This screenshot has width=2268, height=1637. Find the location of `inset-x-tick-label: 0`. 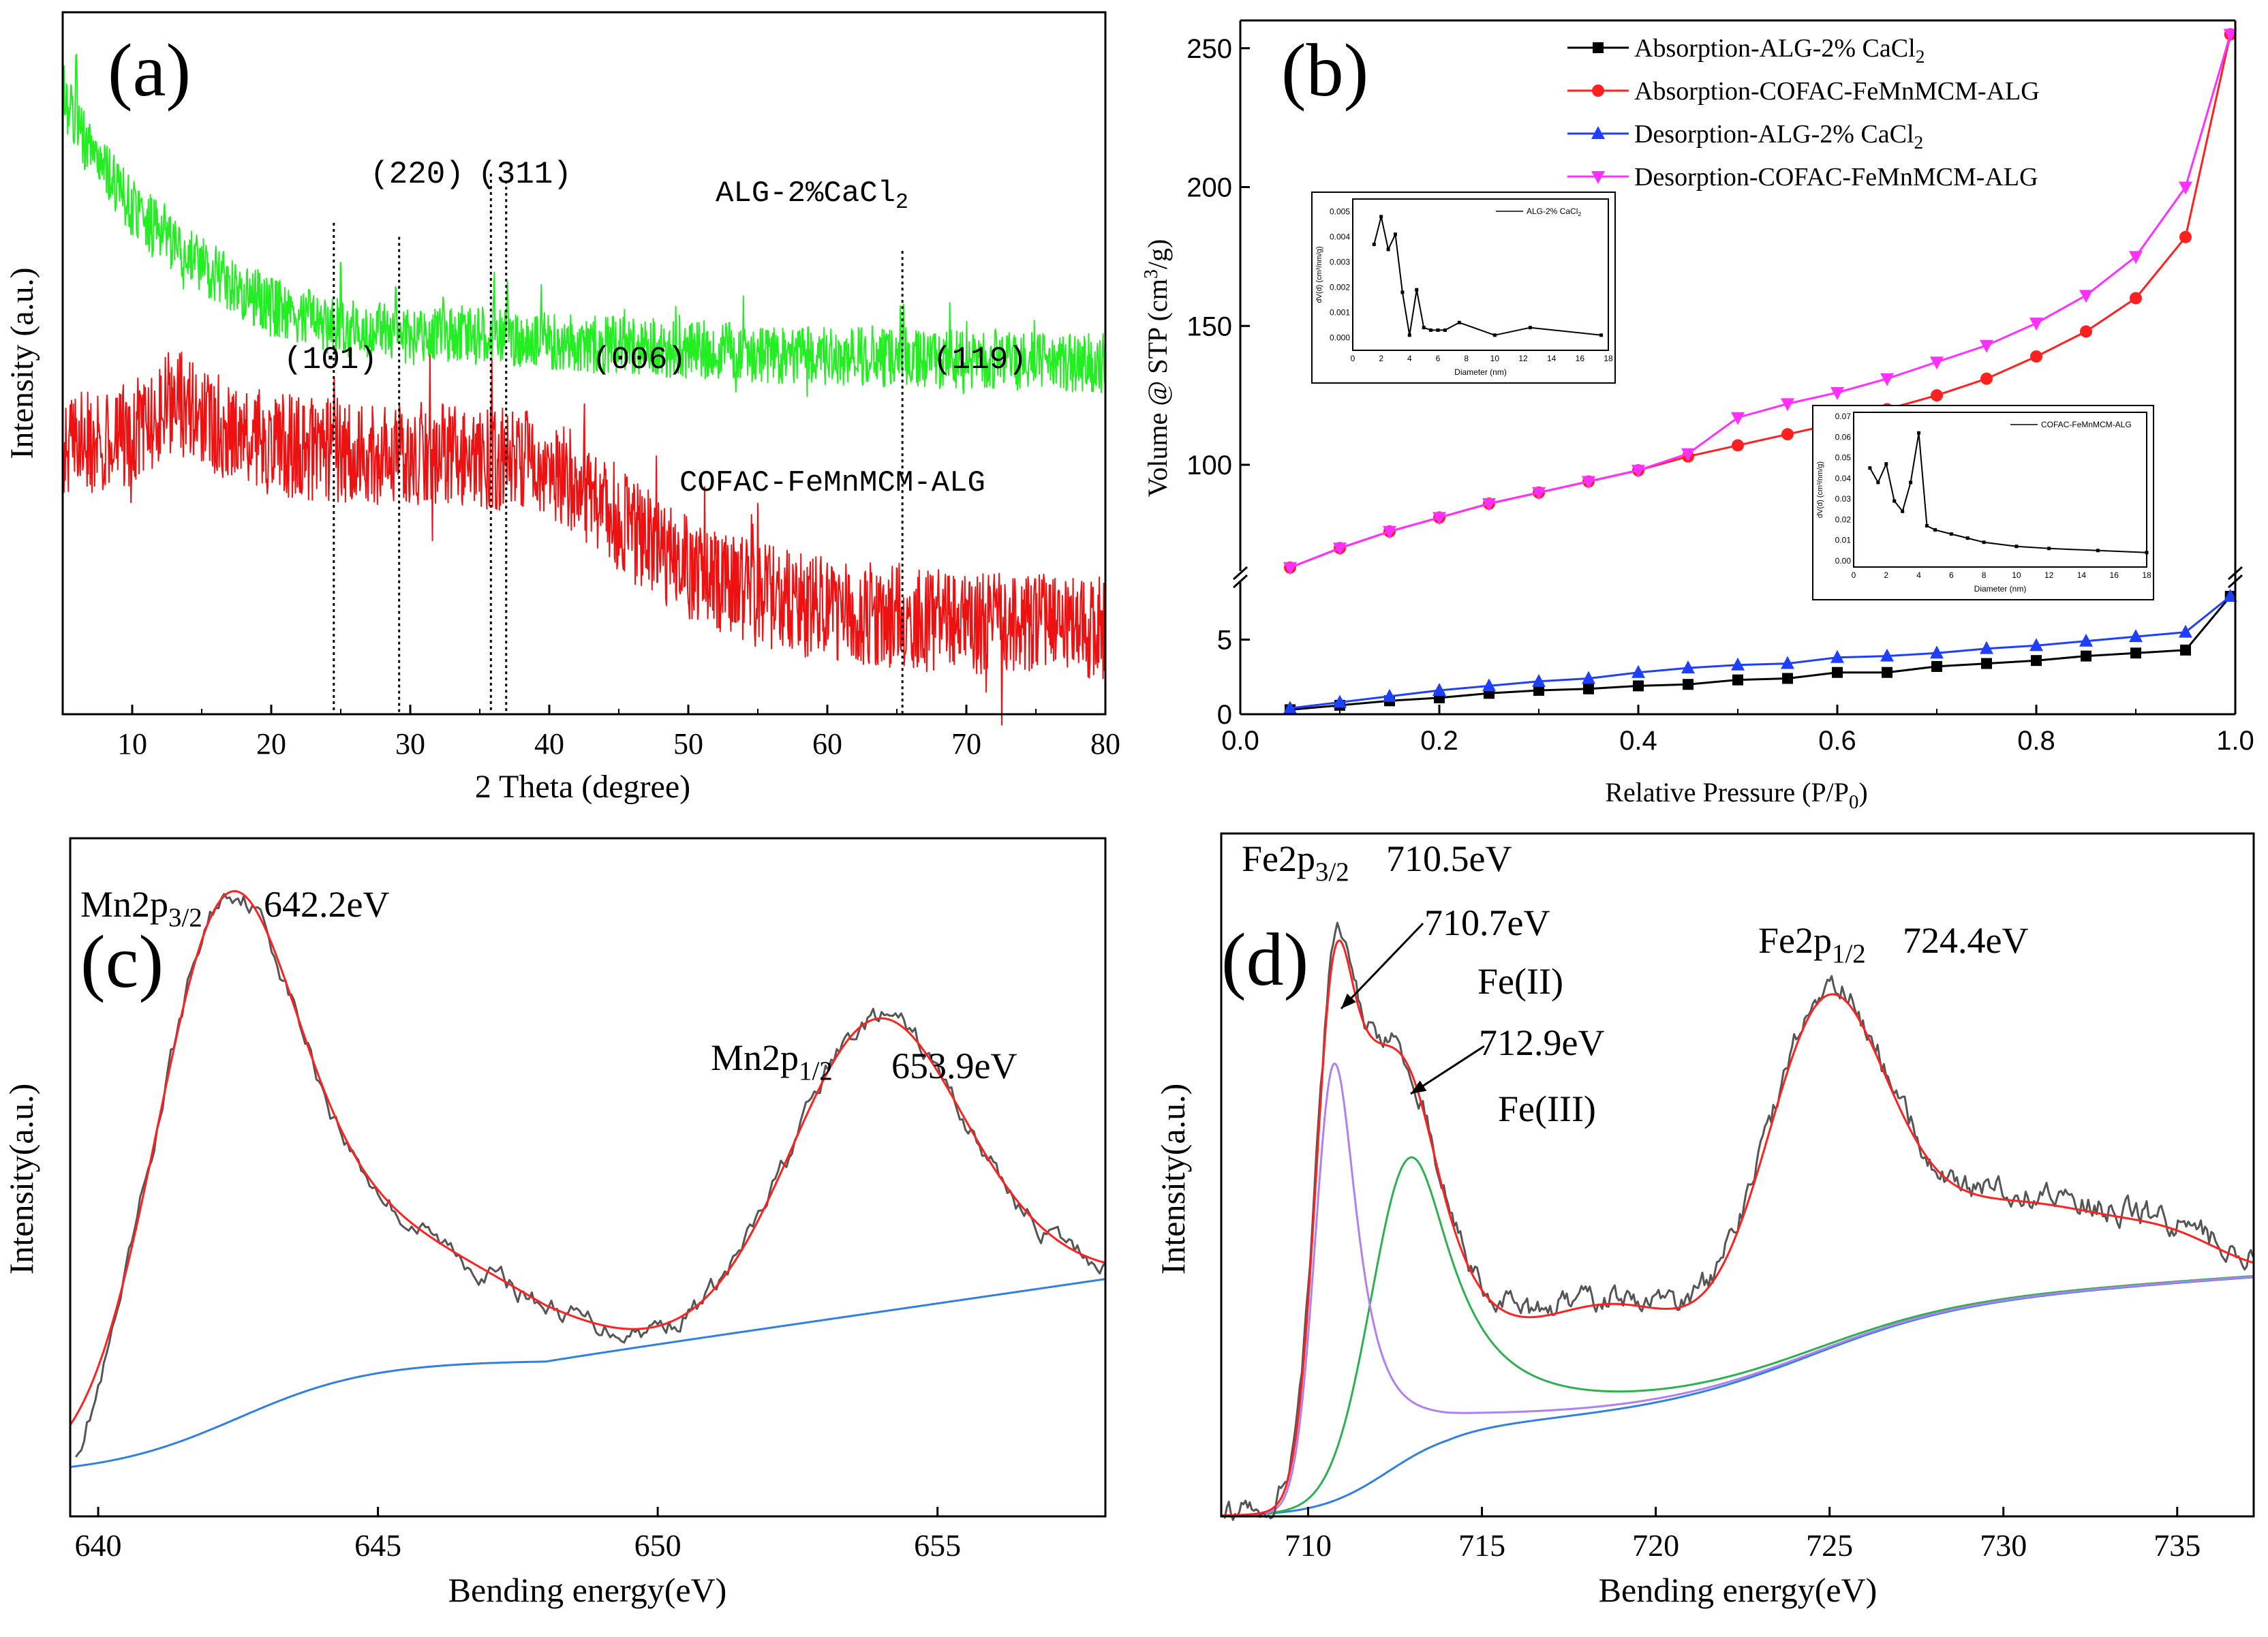

inset-x-tick-label: 0 is located at coordinates (1854, 575).